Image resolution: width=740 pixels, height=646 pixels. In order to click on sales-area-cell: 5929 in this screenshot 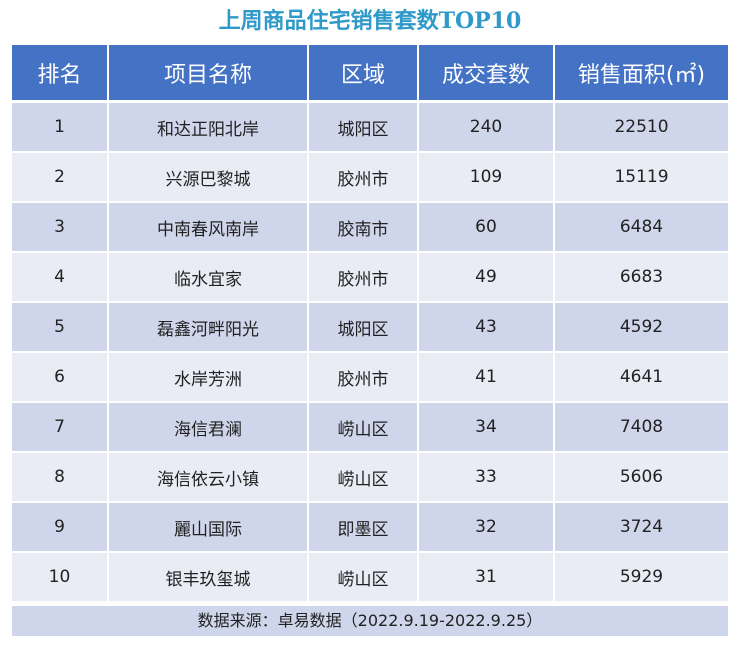, I will do `click(641, 577)`.